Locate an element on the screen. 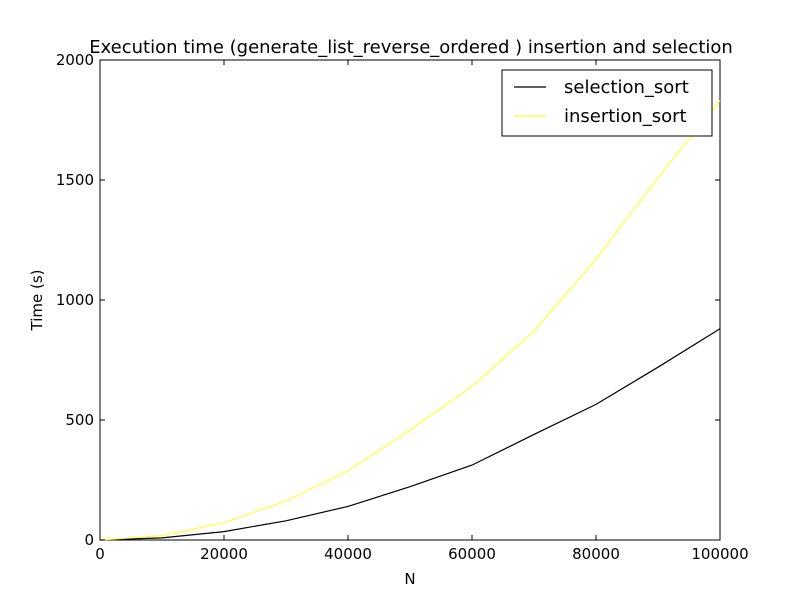  x-tick-label: 100000 is located at coordinates (719, 554).